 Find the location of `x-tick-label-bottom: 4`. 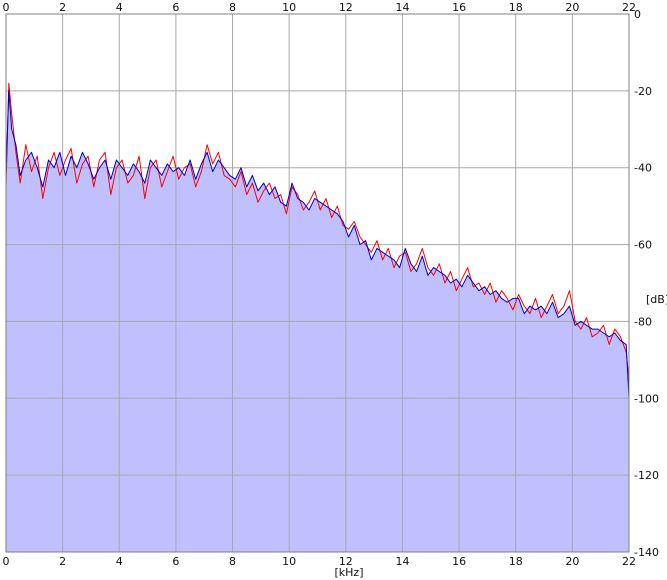

x-tick-label-bottom: 4 is located at coordinates (119, 561).